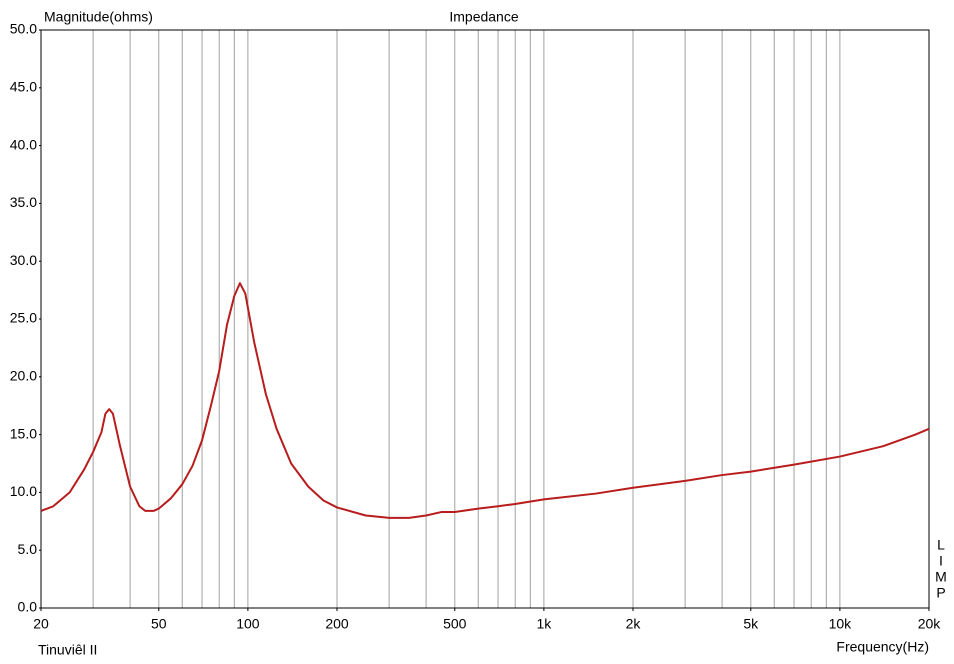  Describe the element at coordinates (248, 624) in the screenshot. I see `x-tick-label: 100` at that location.